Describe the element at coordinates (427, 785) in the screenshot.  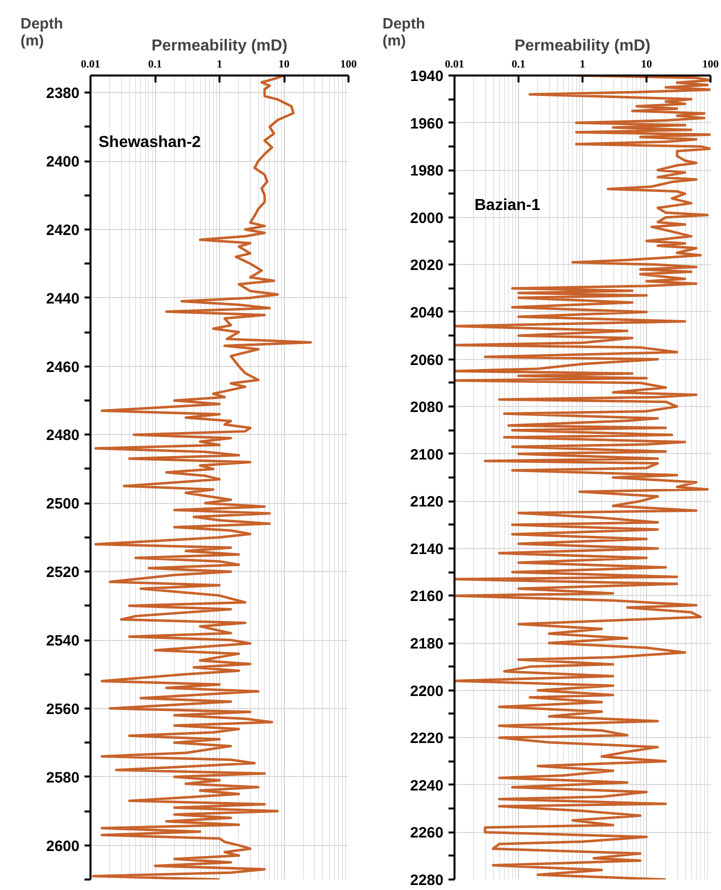
I see `y-tick-label: 2240` at that location.